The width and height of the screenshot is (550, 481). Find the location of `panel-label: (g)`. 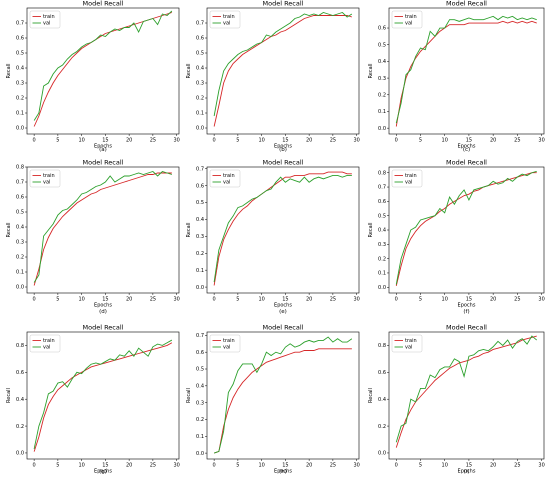

panel-label: (g) is located at coordinates (103, 472).